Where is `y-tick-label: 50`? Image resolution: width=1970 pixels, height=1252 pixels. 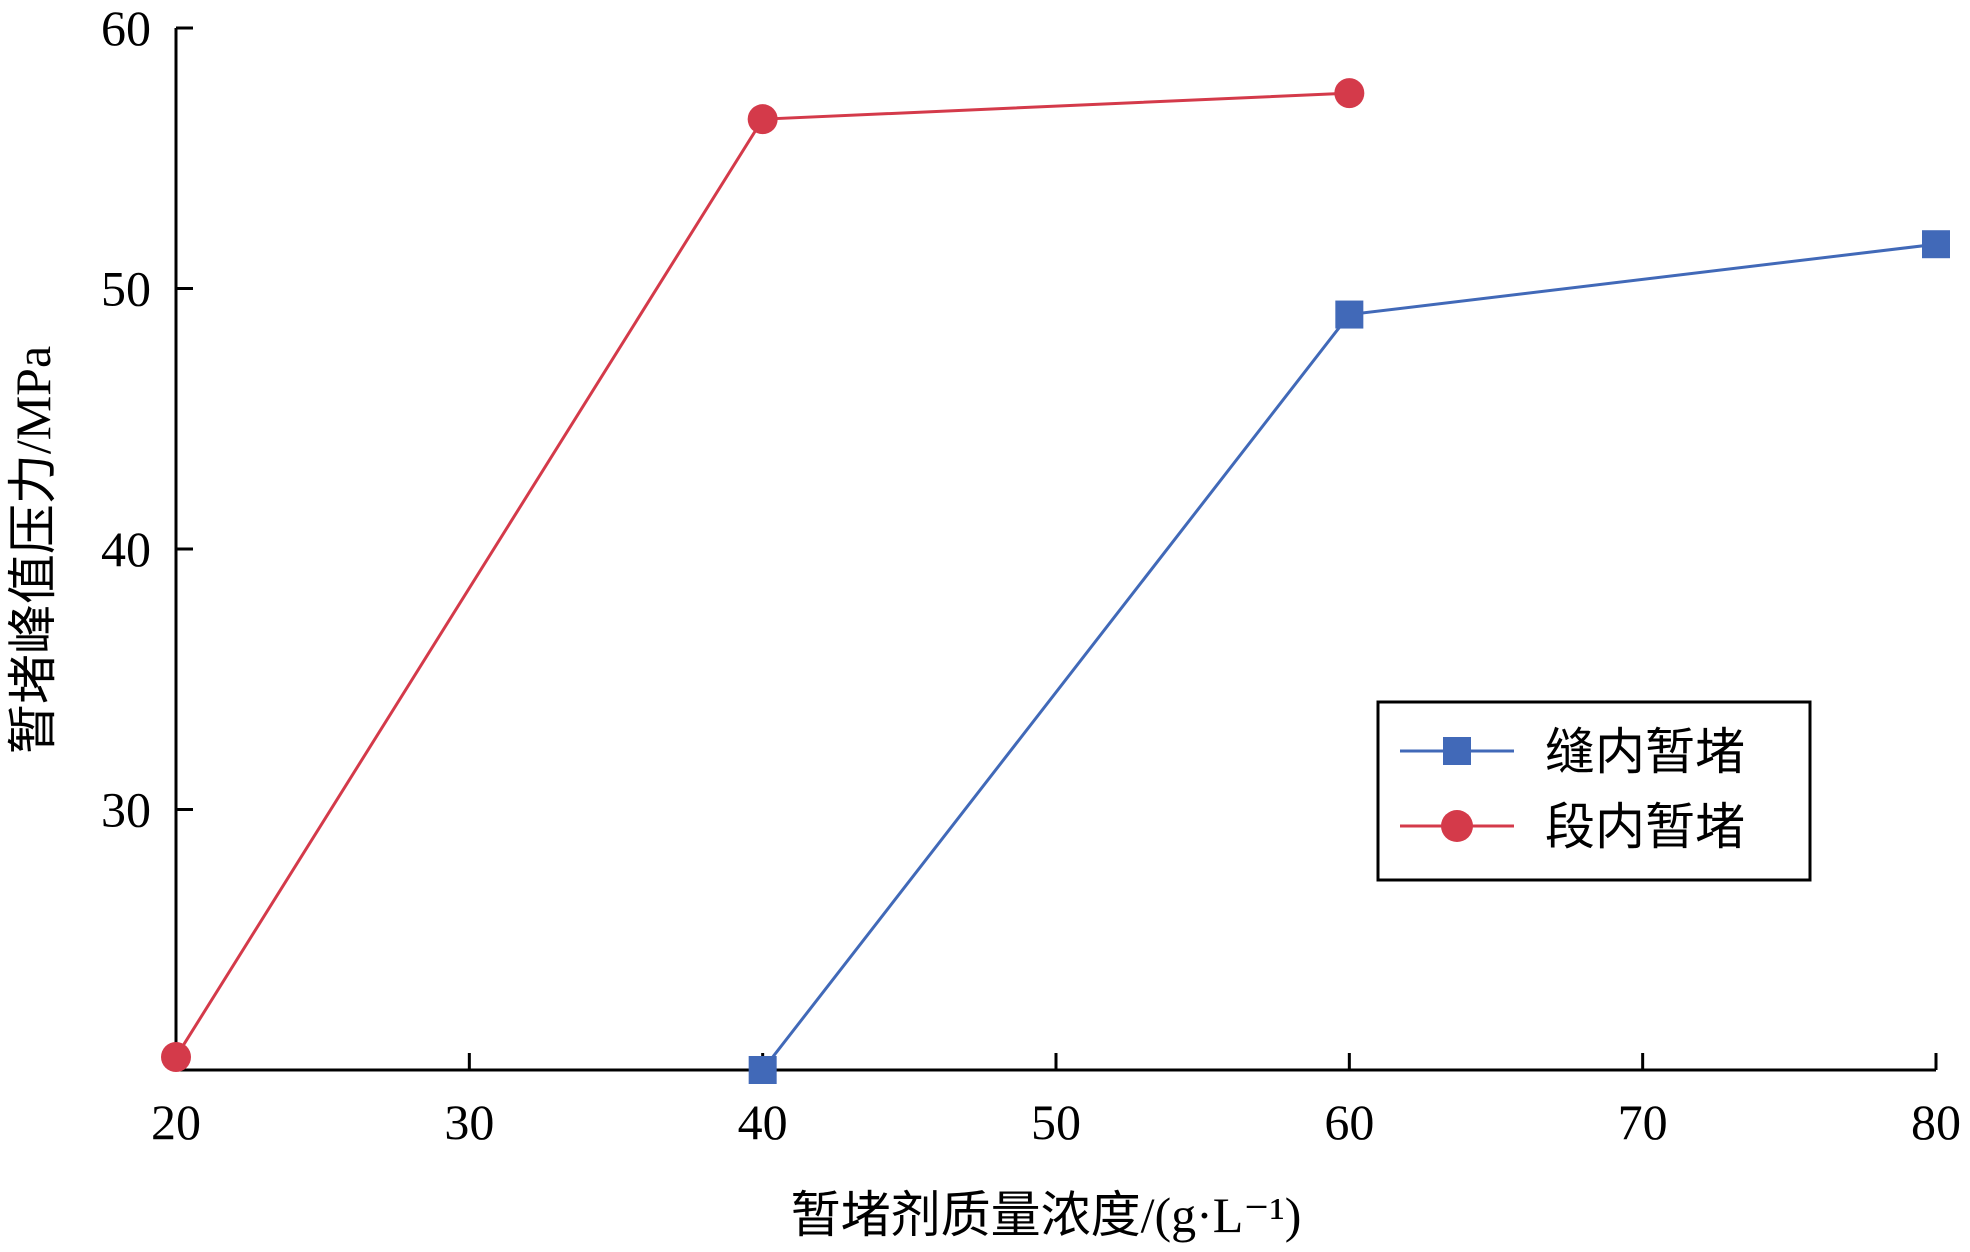
y-tick-label: 50 is located at coordinates (126, 289).